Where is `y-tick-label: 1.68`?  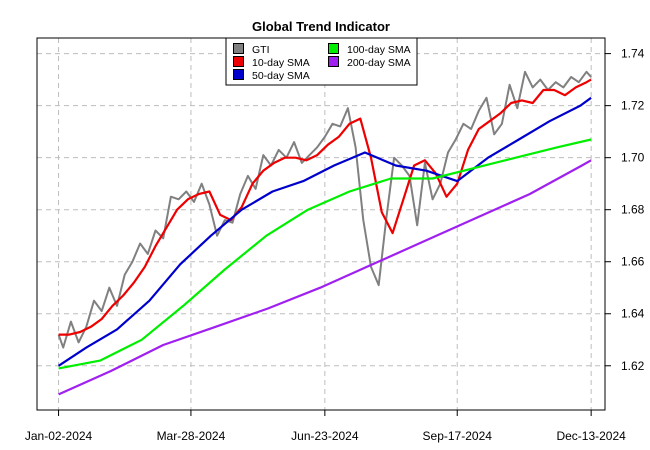
y-tick-label: 1.68 is located at coordinates (633, 210).